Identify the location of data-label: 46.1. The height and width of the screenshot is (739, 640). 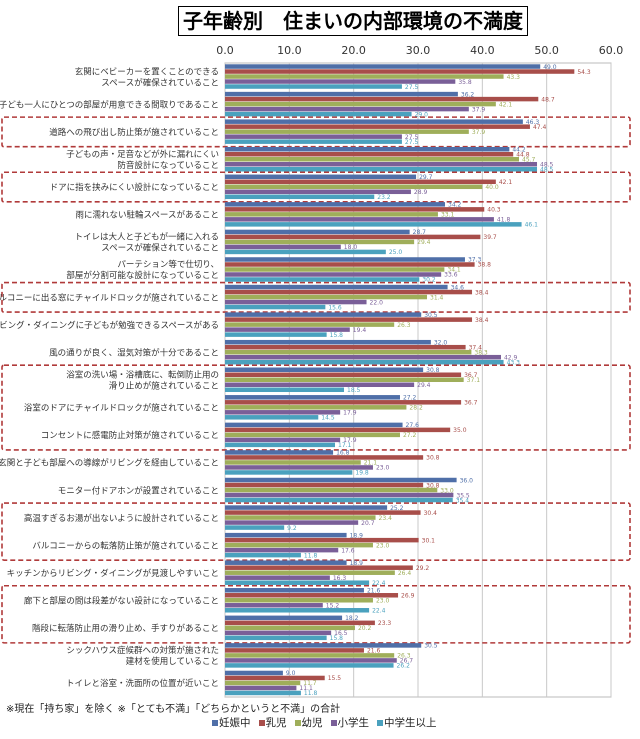
(532, 225).